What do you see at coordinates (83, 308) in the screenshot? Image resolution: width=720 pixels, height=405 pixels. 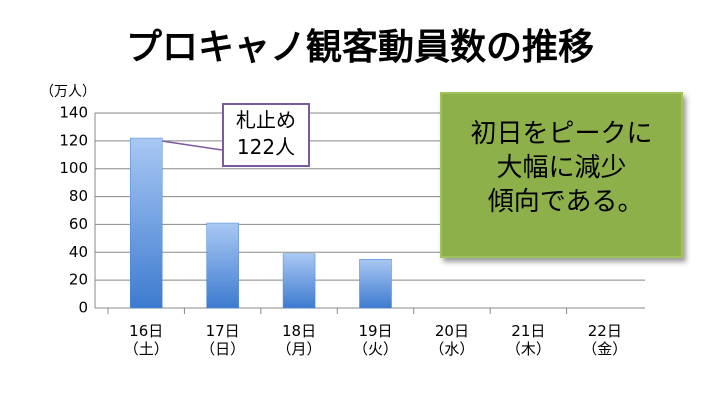 I see `y-tick-label: 0` at bounding box center [83, 308].